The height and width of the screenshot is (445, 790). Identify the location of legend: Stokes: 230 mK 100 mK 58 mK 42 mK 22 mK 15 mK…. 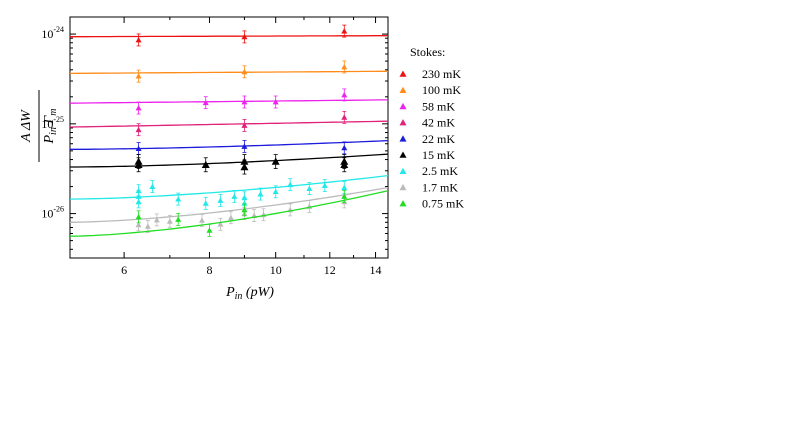
(431, 128).